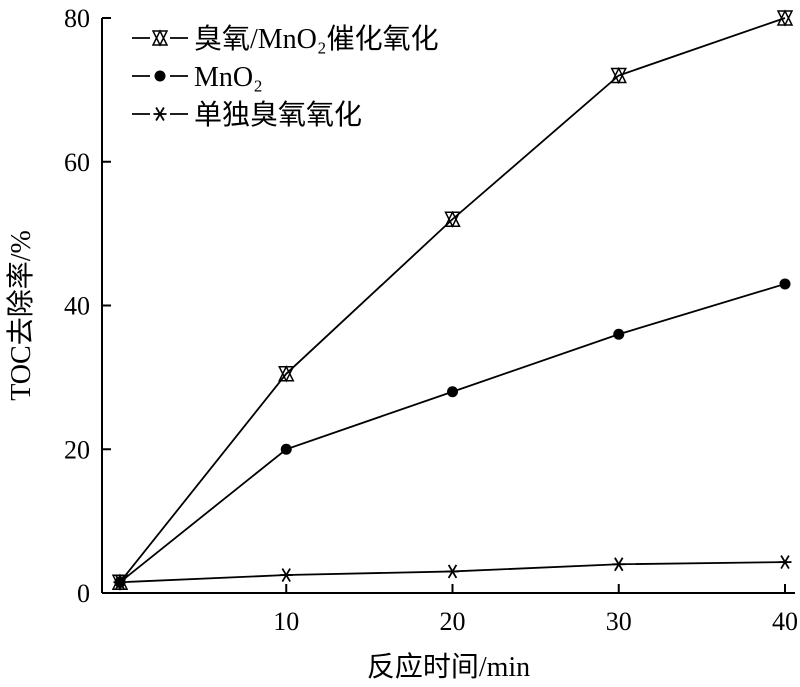 This screenshot has width=800, height=687. I want to click on legend-label: 单独臭氧氧化, so click(278, 115).